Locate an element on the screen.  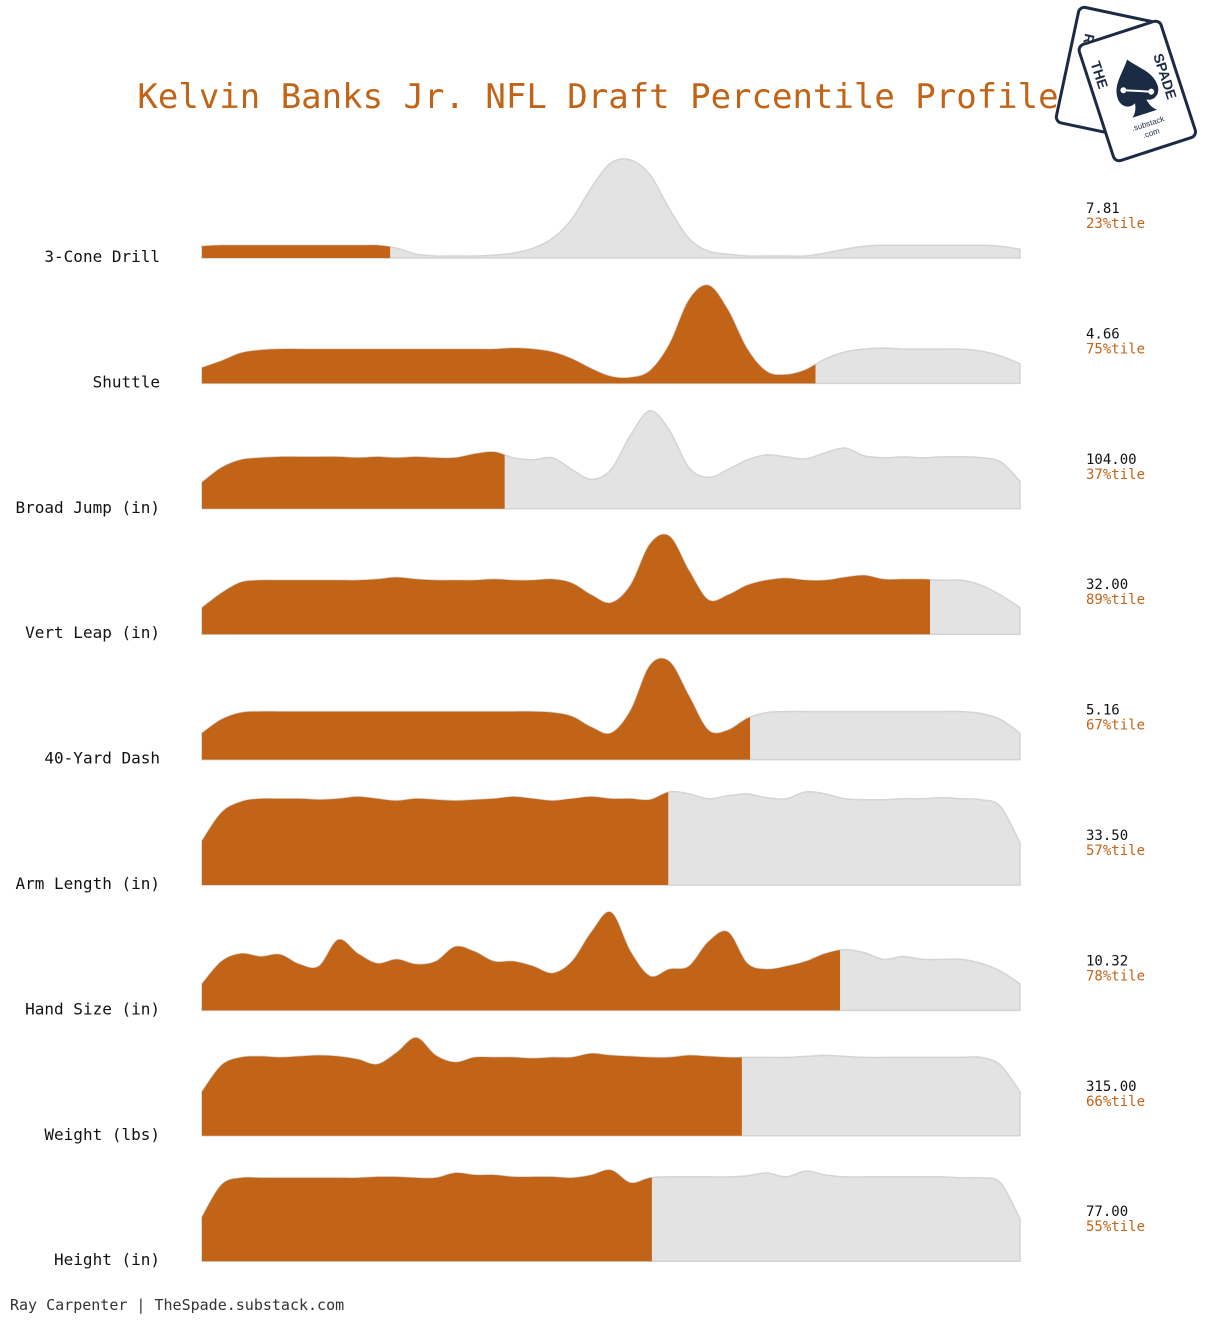
metric-value: 7.81 is located at coordinates (1103, 209).